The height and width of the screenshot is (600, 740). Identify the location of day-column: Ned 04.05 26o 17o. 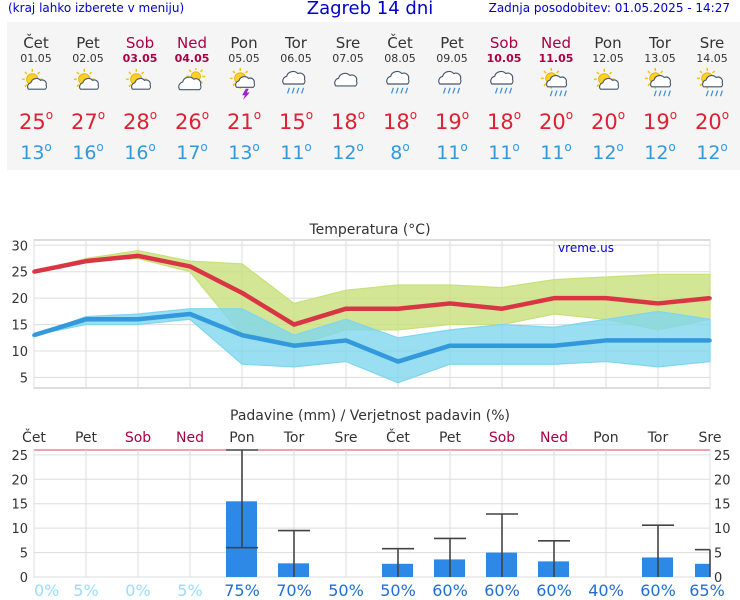
(192, 96).